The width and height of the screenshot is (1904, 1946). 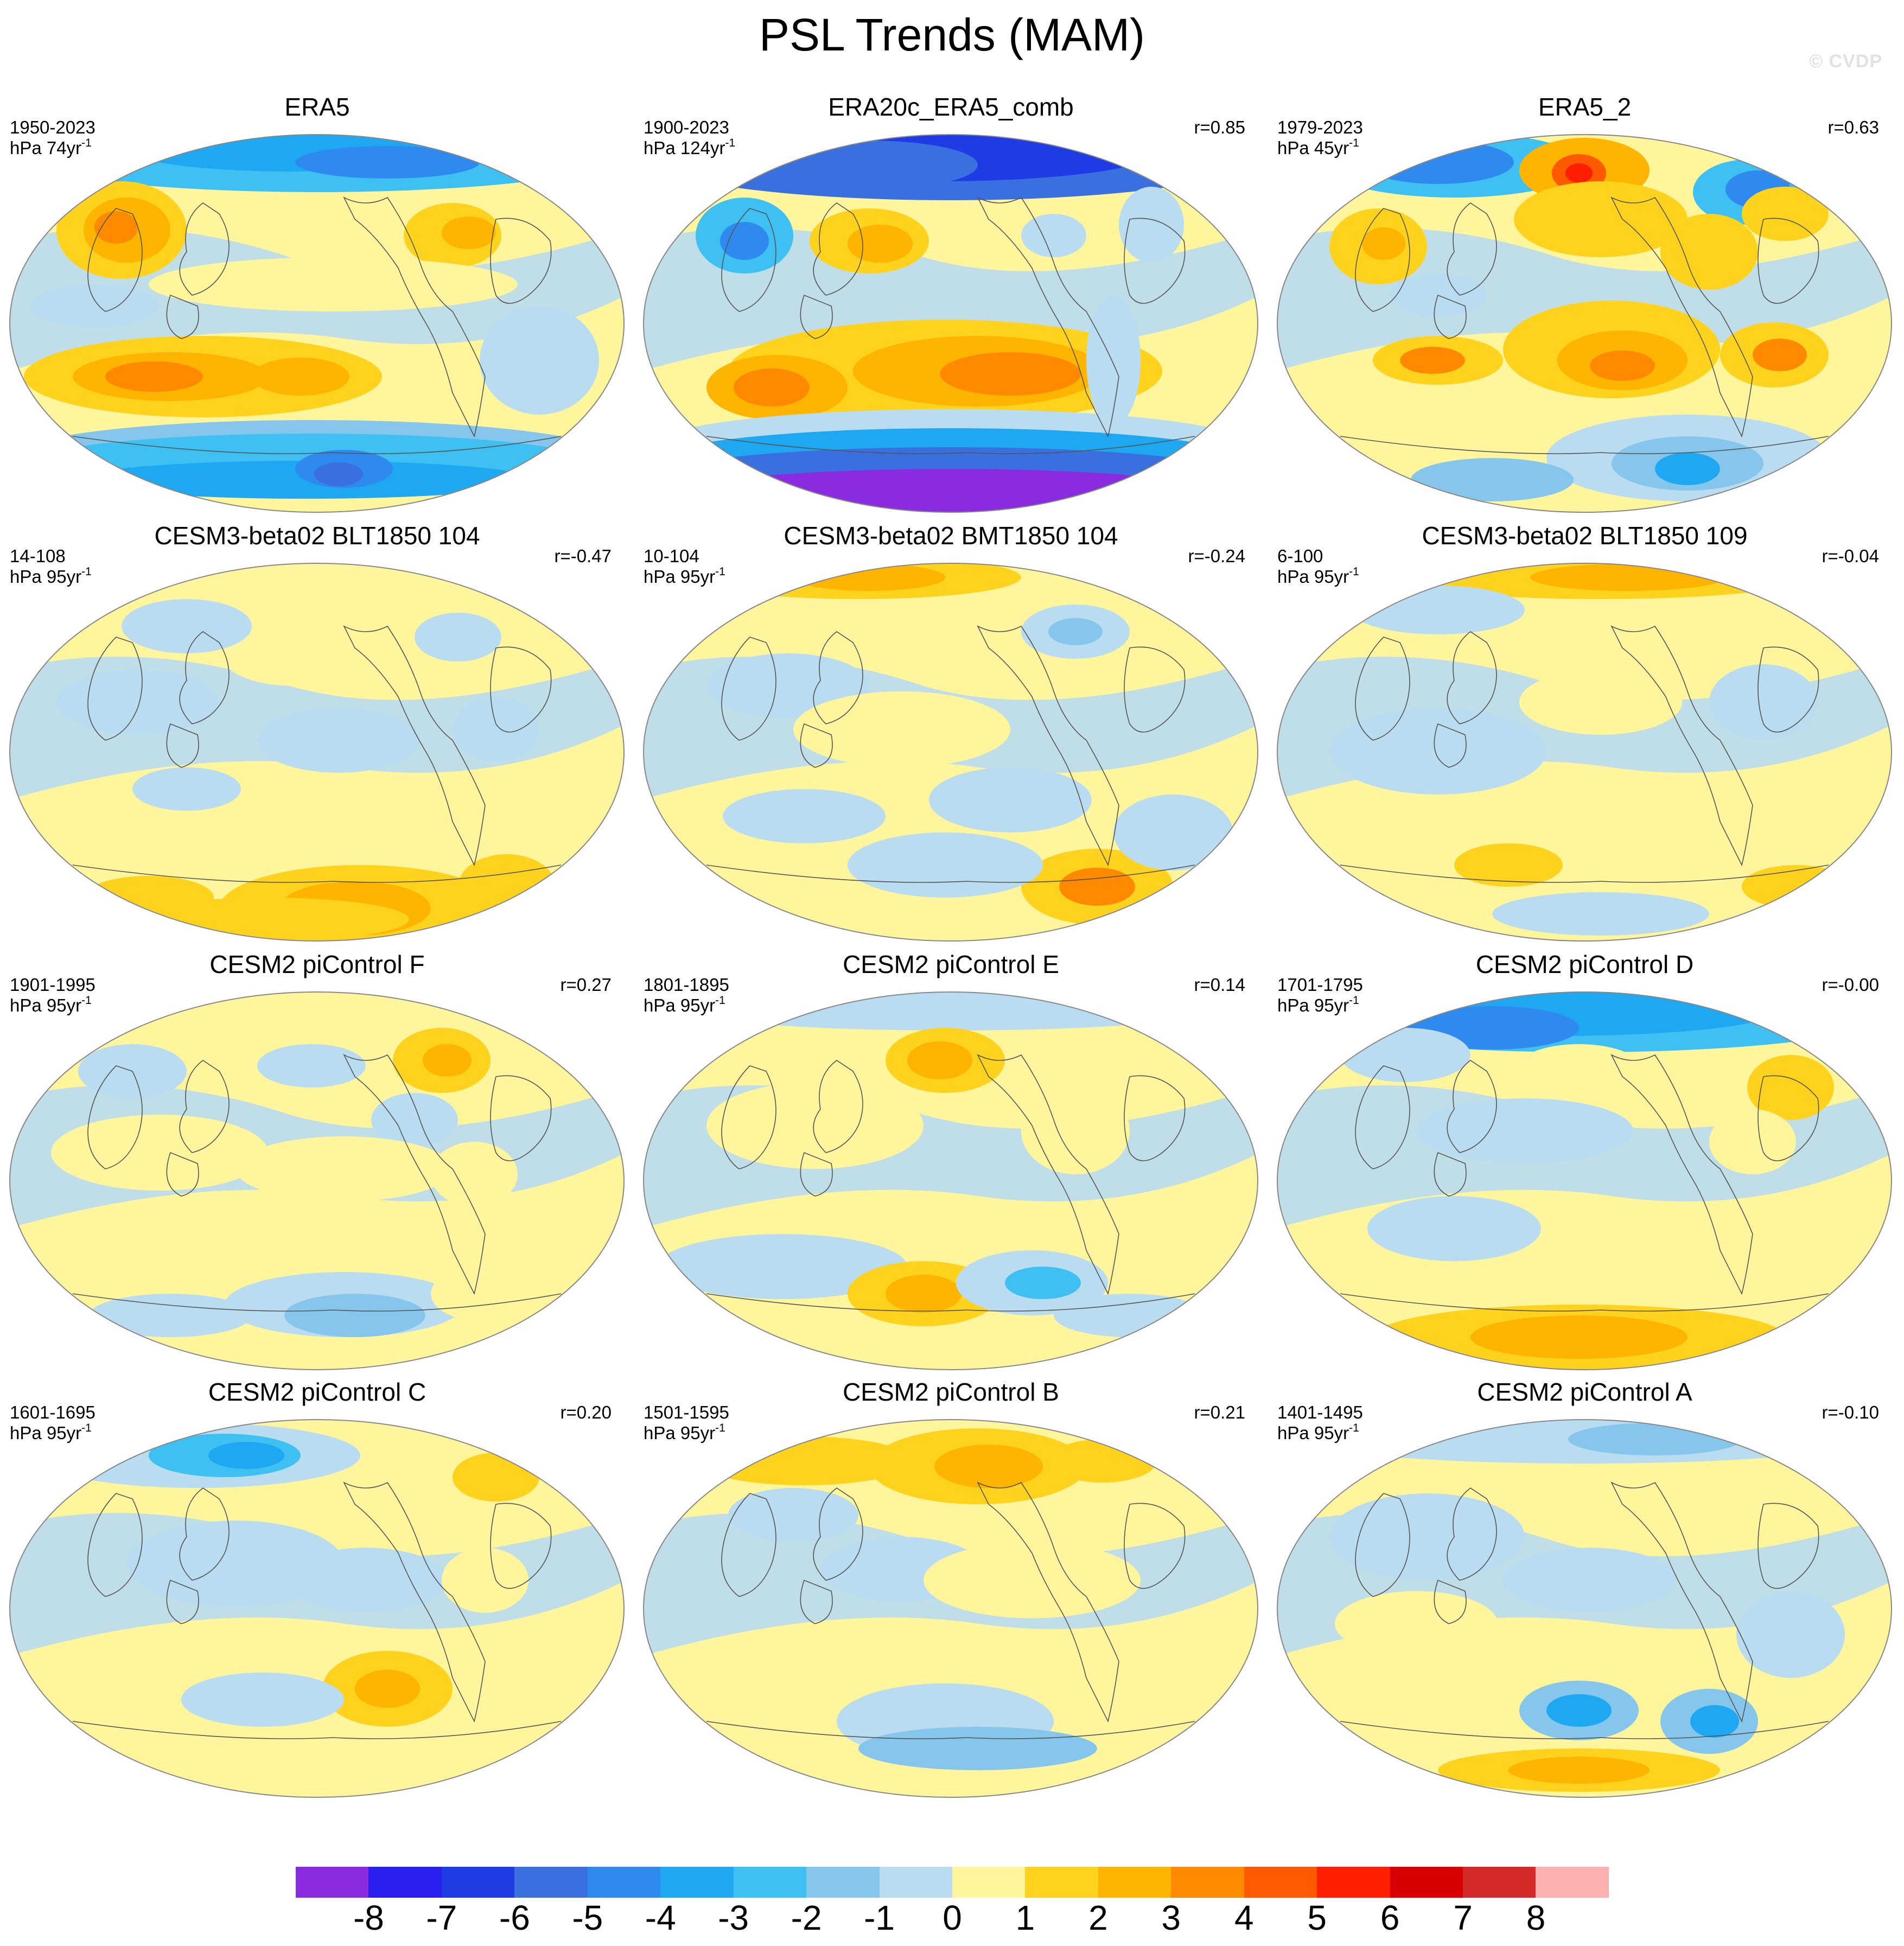 I want to click on panel-period: 1701-1795, so click(x=1320, y=985).